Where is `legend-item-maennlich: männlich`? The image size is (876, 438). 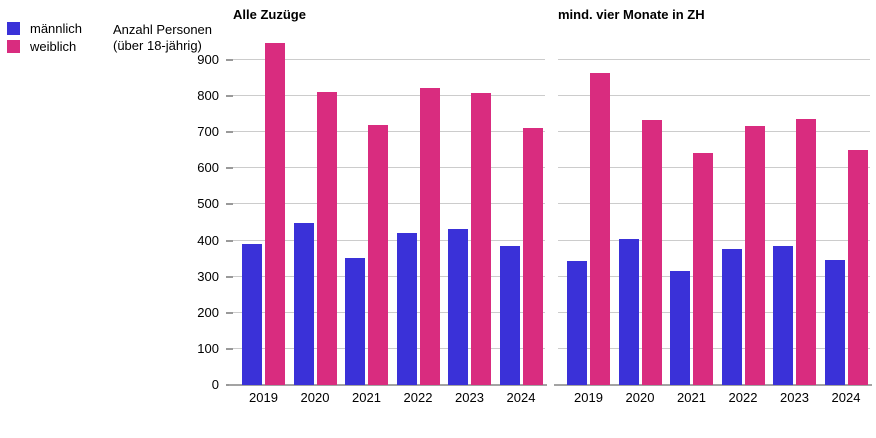
legend-item-maennlich: männlich is located at coordinates (44, 28).